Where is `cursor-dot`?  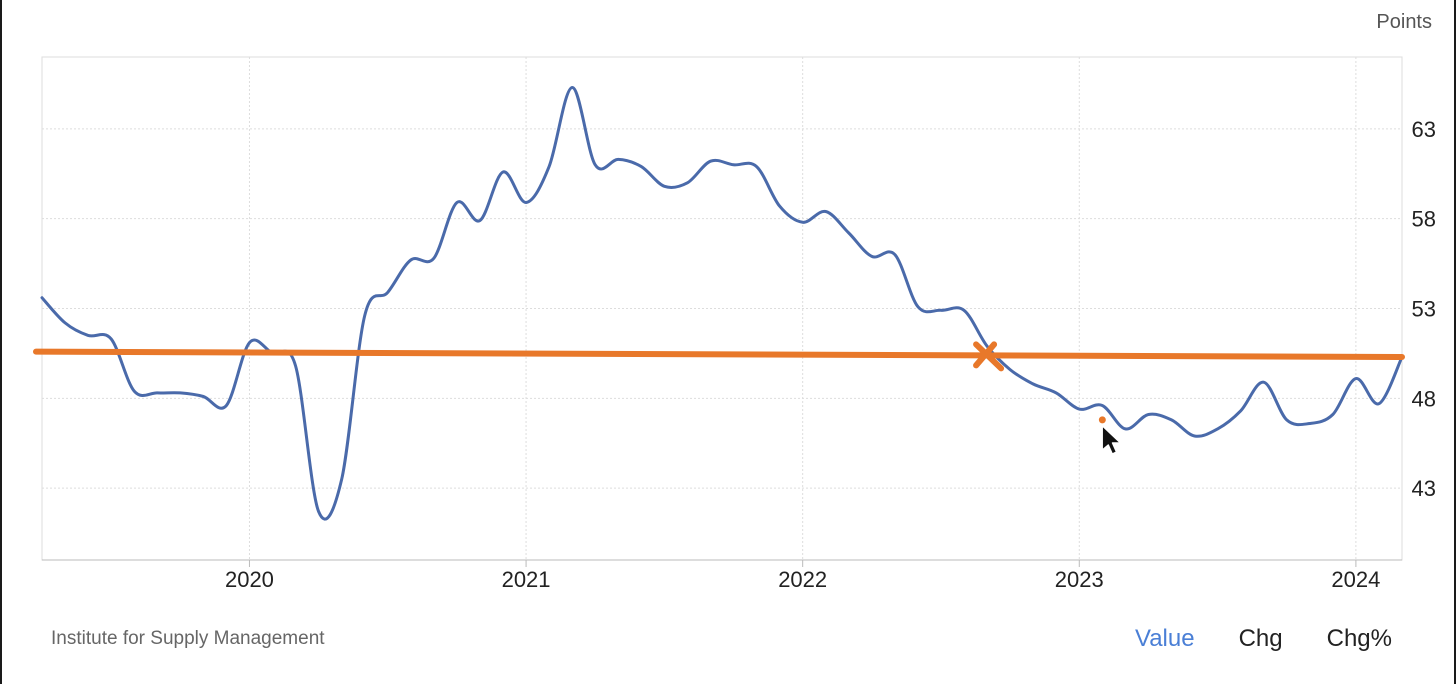 cursor-dot is located at coordinates (1102, 420).